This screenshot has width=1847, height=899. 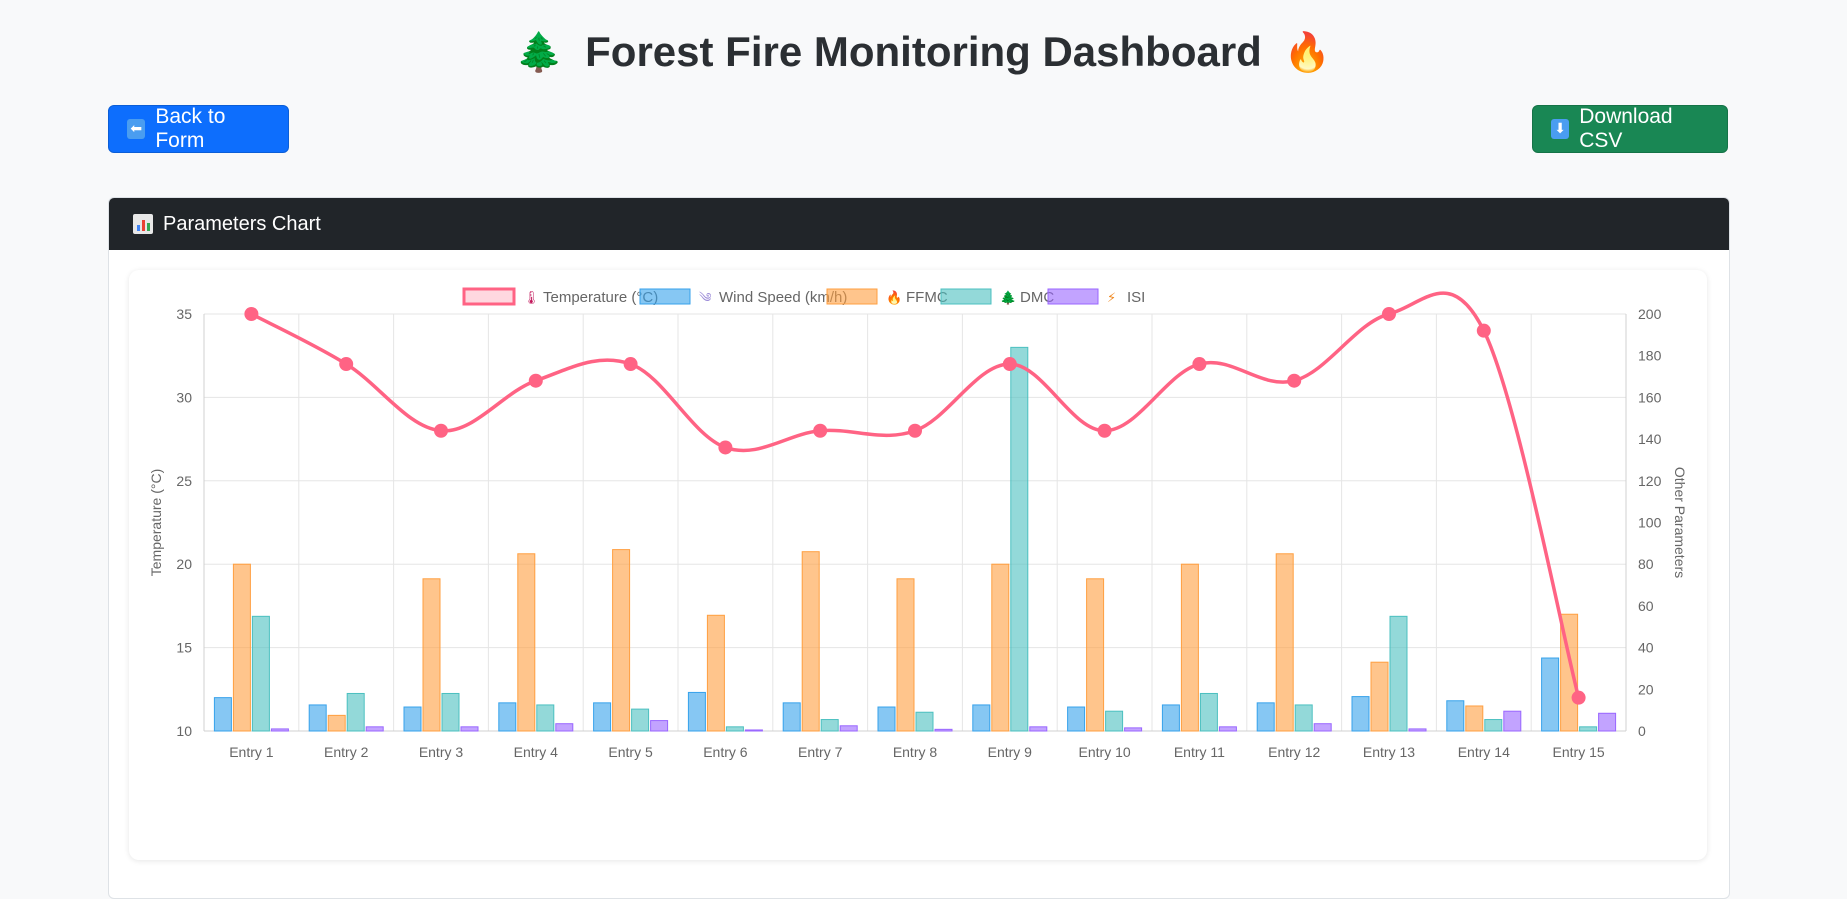 What do you see at coordinates (1199, 752) in the screenshot?
I see `x-tick-label: Entry 11` at bounding box center [1199, 752].